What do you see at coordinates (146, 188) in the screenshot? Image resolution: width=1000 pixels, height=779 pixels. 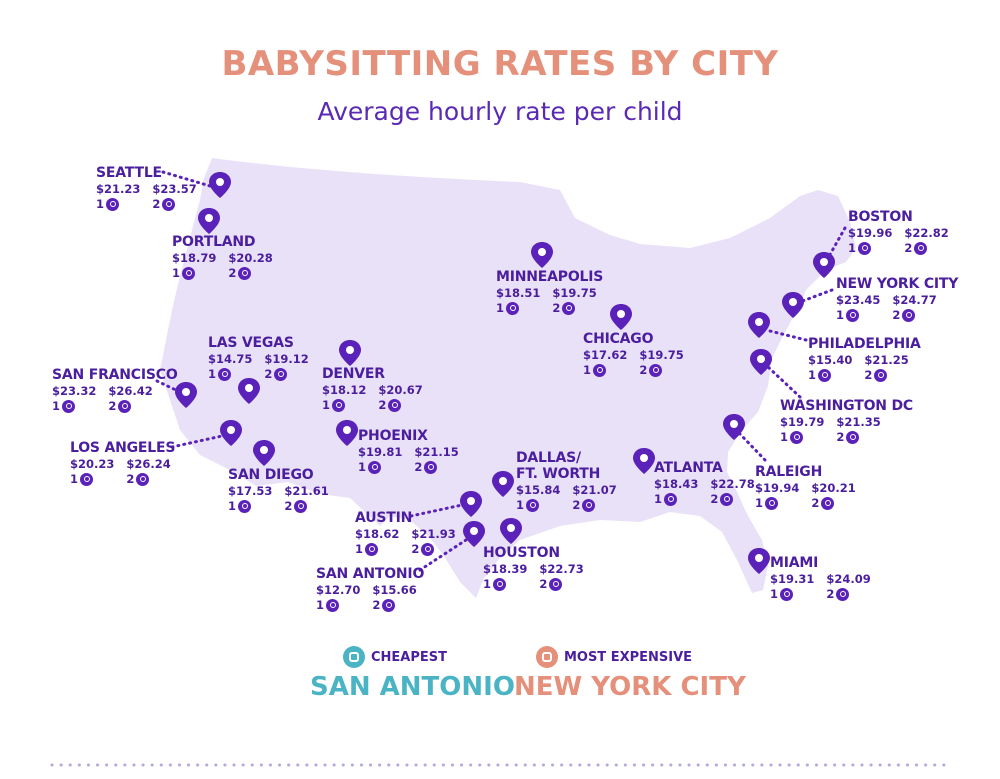 I see `city-seattle: SEATTLE $21.23 1 $23.57 2` at bounding box center [146, 188].